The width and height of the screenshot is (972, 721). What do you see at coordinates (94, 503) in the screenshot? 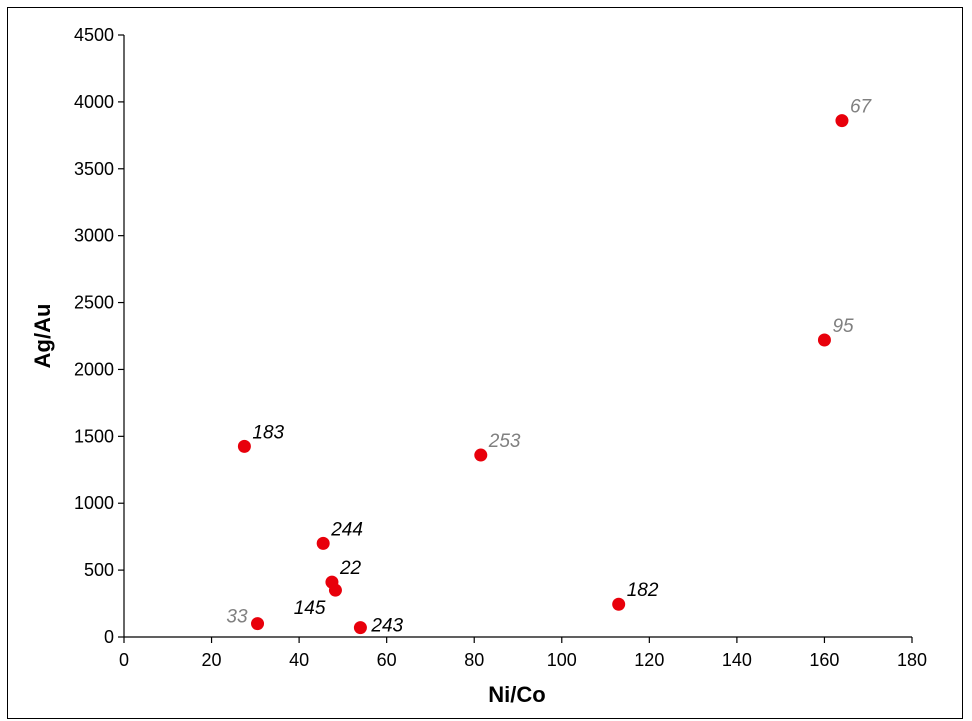
I see `y-tick-label: 1000` at bounding box center [94, 503].